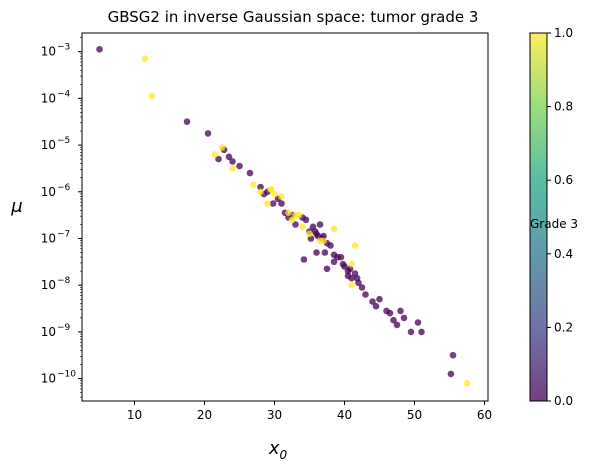  I want to click on y-tick-label-exponent: −3, so click(63, 48).